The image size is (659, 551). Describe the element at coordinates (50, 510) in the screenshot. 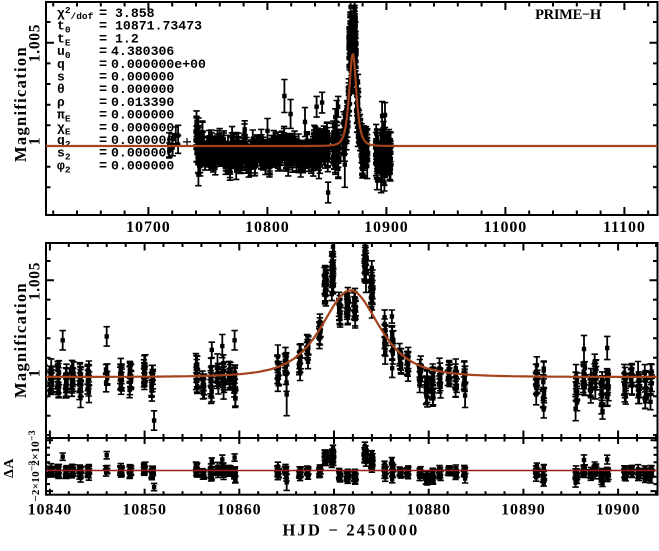

I see `svg-text: 10840` at that location.